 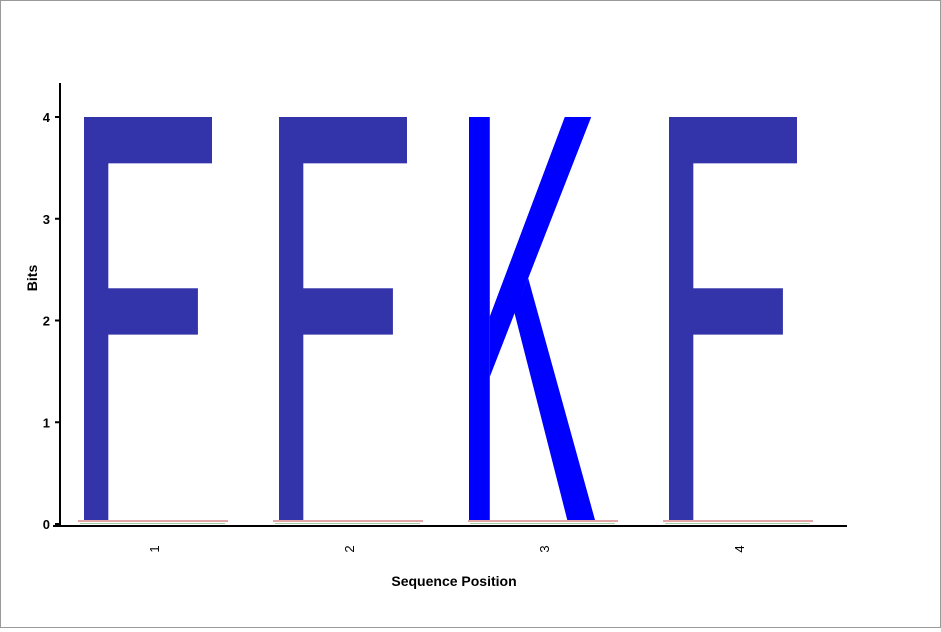 What do you see at coordinates (46, 524) in the screenshot?
I see `y-tick-label: 0` at bounding box center [46, 524].